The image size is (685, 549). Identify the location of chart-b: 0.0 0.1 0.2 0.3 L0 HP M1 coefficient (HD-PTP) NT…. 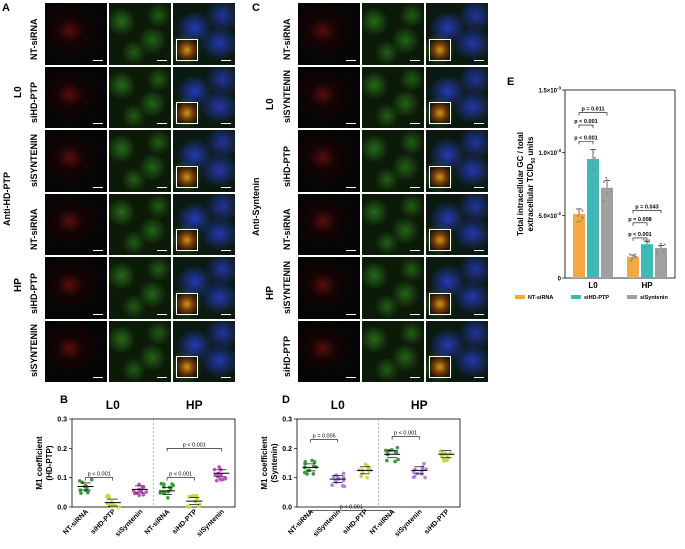
(135, 468).